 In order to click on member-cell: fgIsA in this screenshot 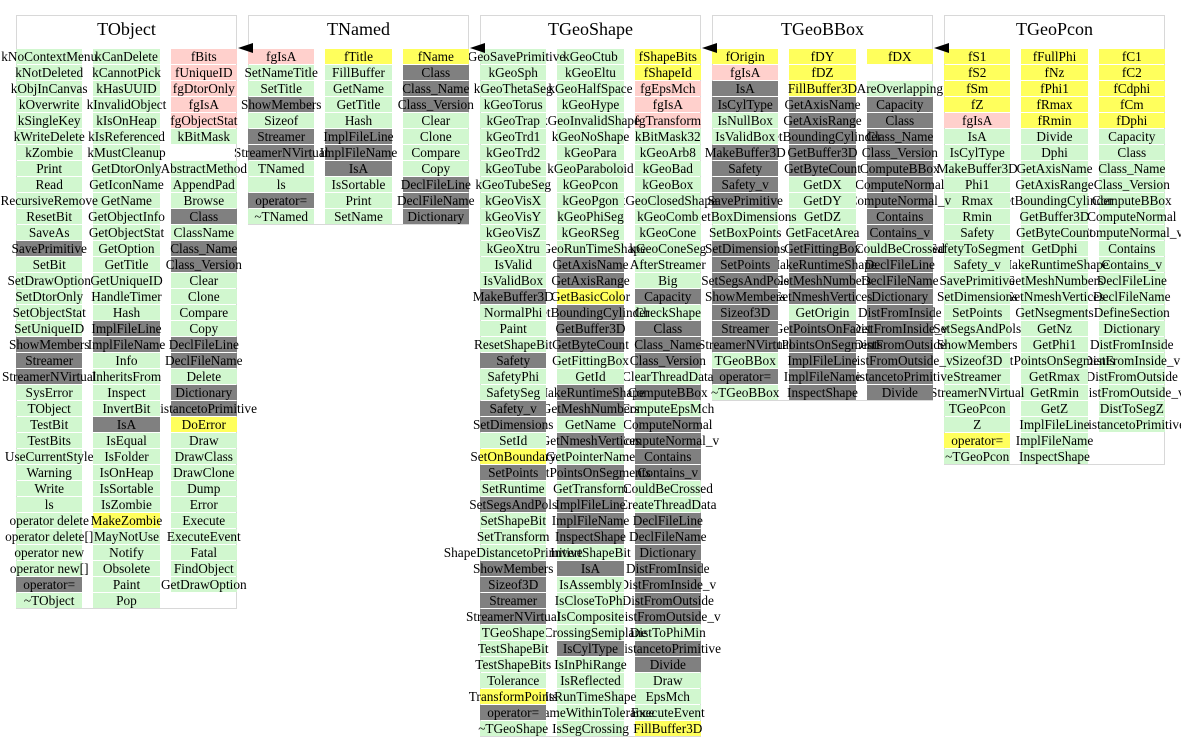, I will do `click(977, 120)`.